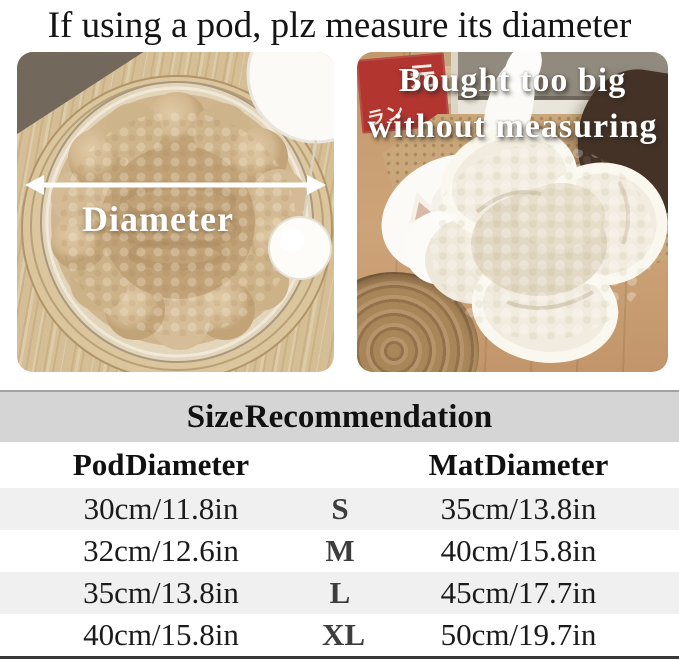  I want to click on table-header-row: Pod Diameter Mat Diameter, so click(339, 465).